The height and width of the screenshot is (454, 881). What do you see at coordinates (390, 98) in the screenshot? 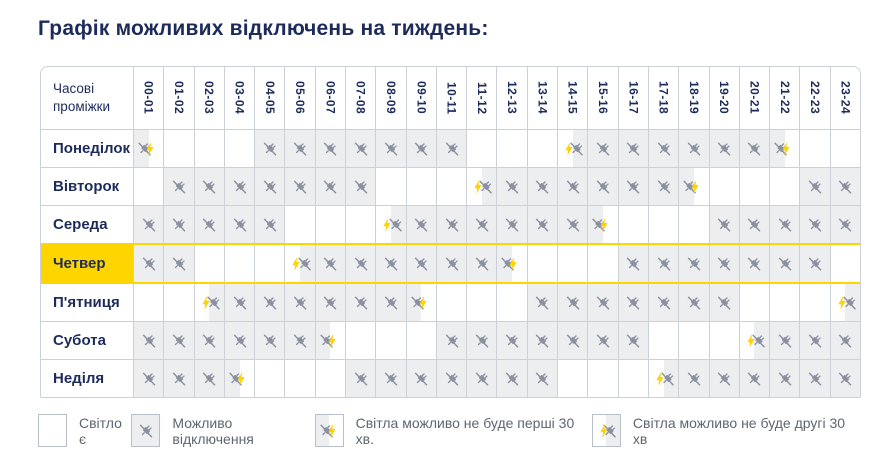
I see `time-slot-header: 08-09` at bounding box center [390, 98].